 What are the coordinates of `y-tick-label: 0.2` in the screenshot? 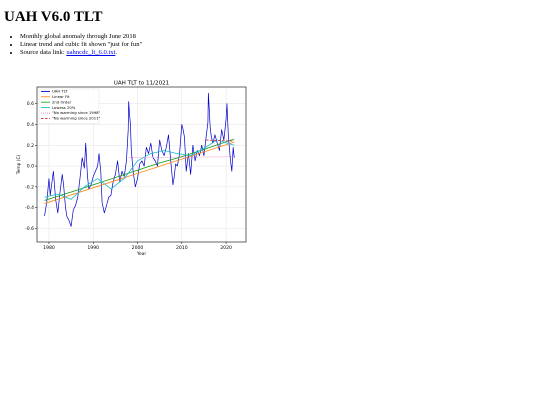 It's located at (30, 146).